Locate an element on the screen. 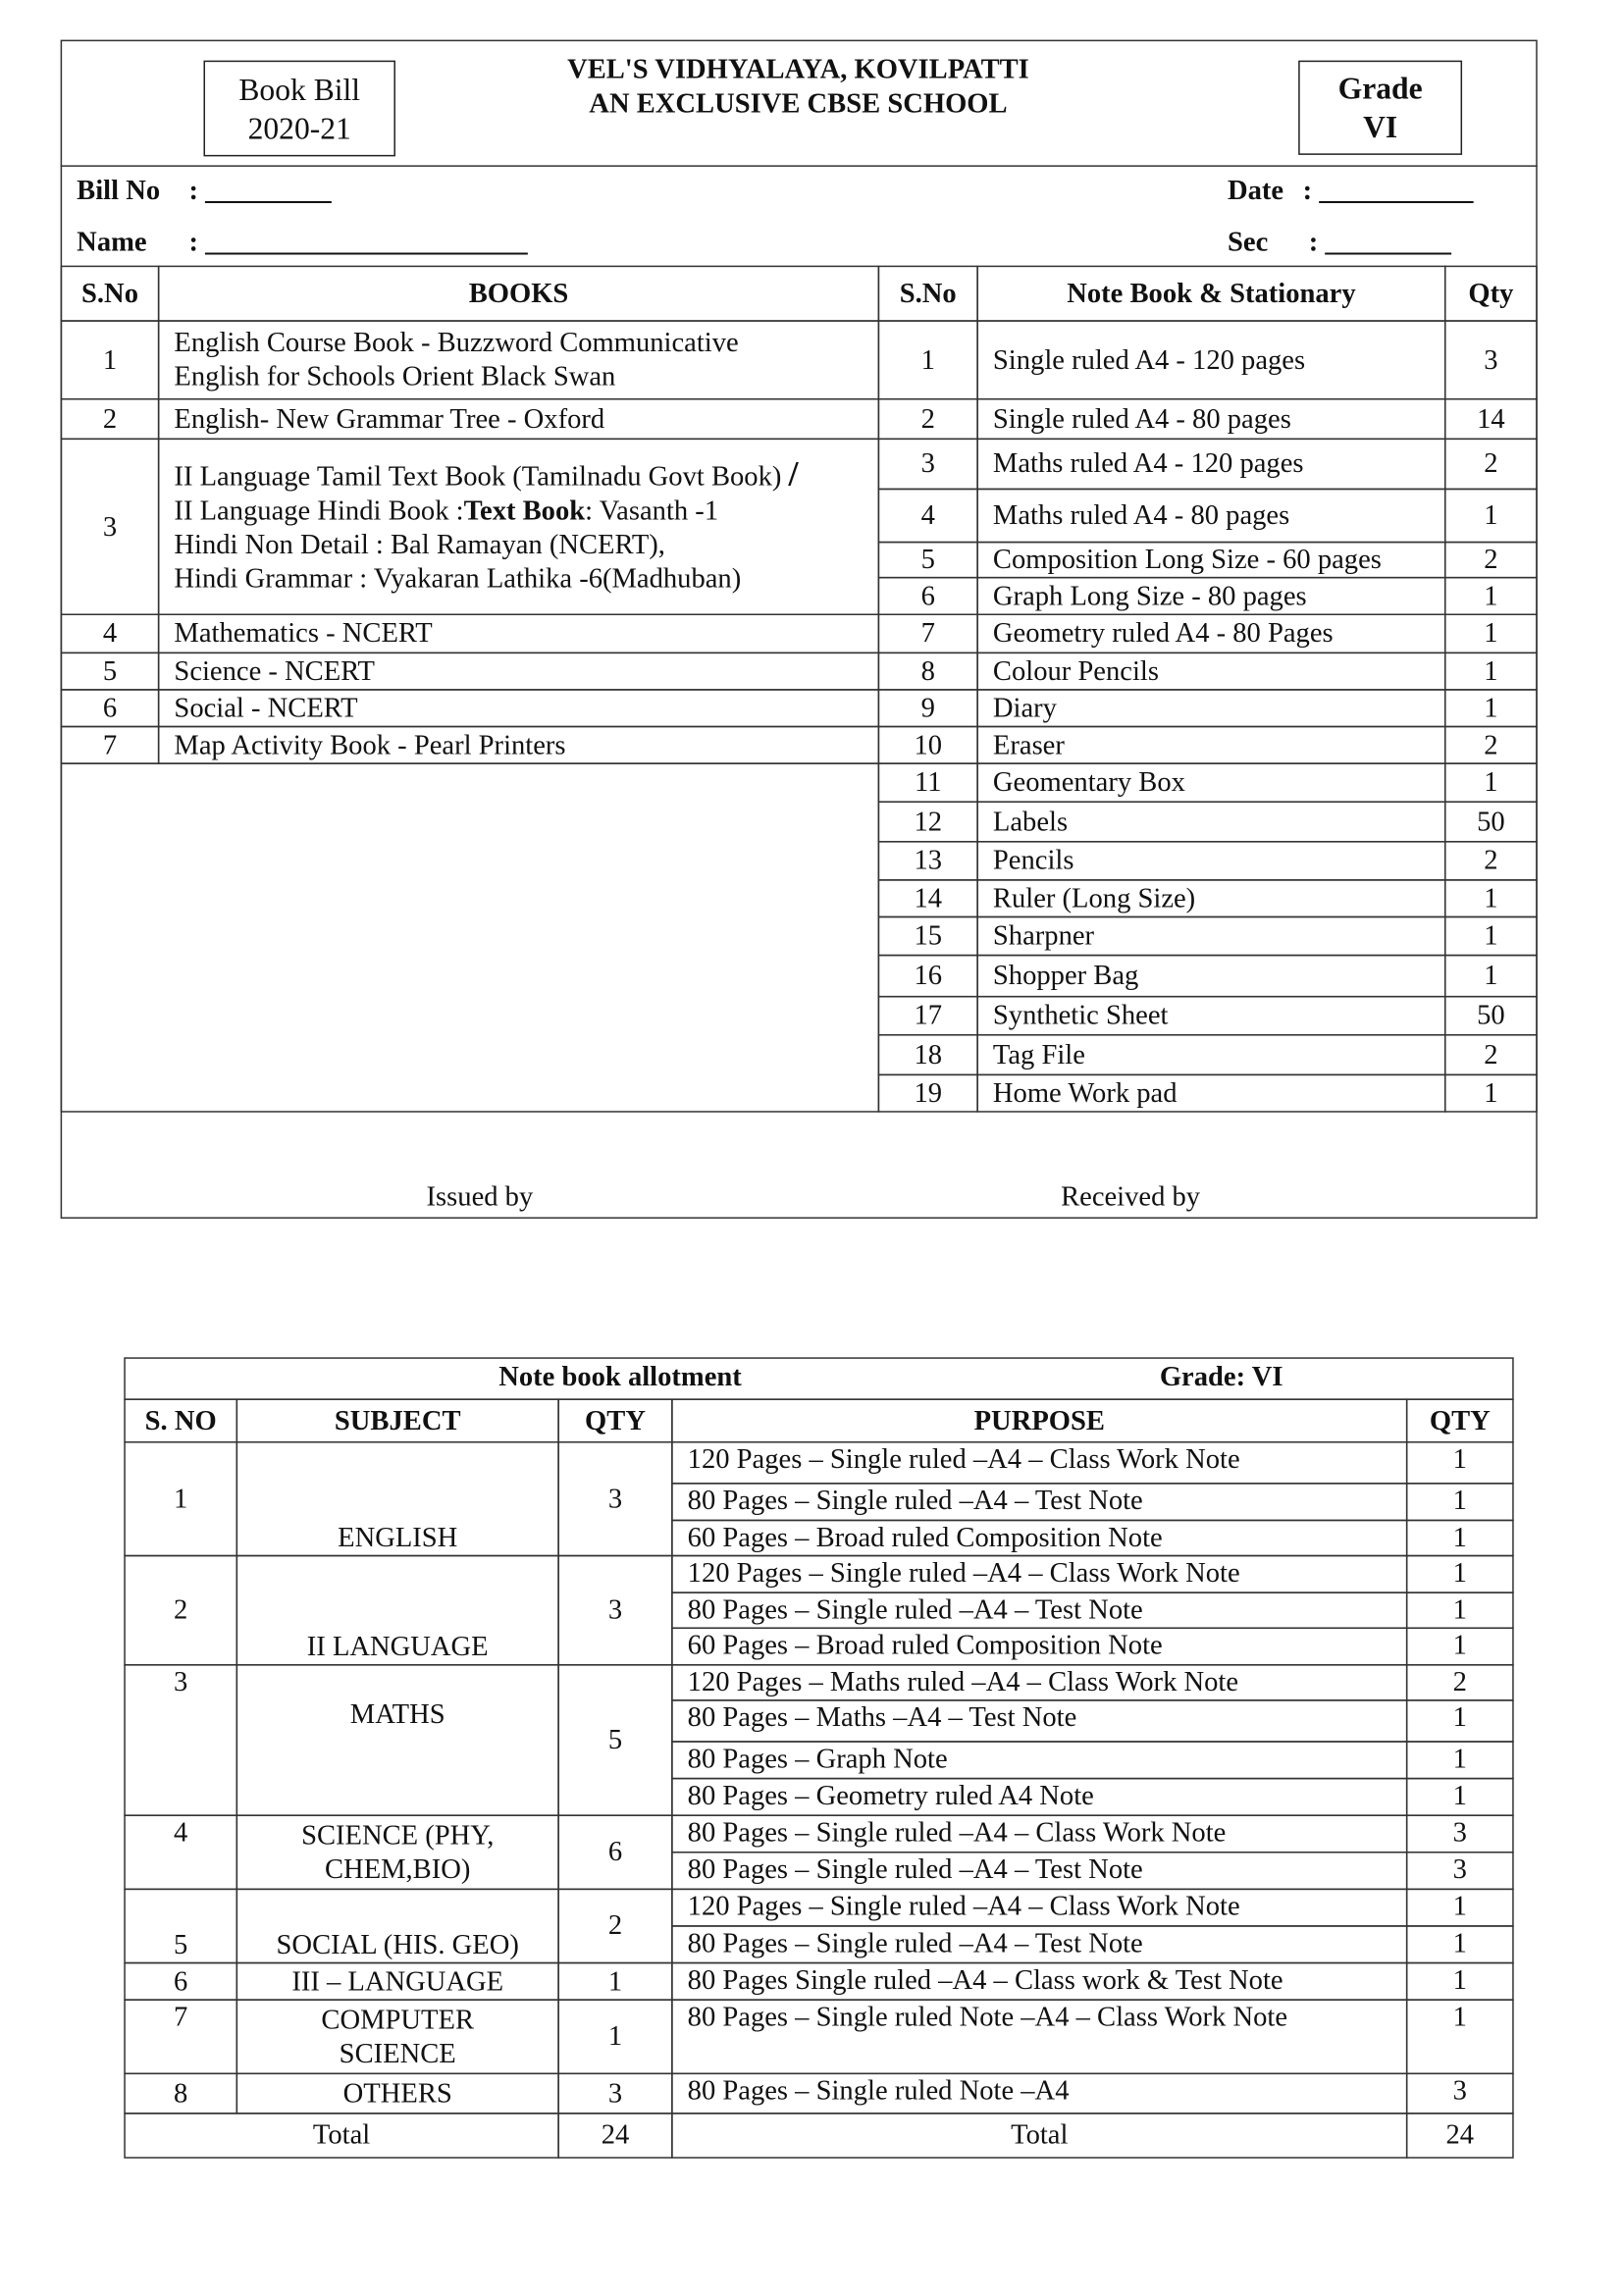 The height and width of the screenshot is (2296, 1623). stationery-qty-text: 2 is located at coordinates (1491, 464).